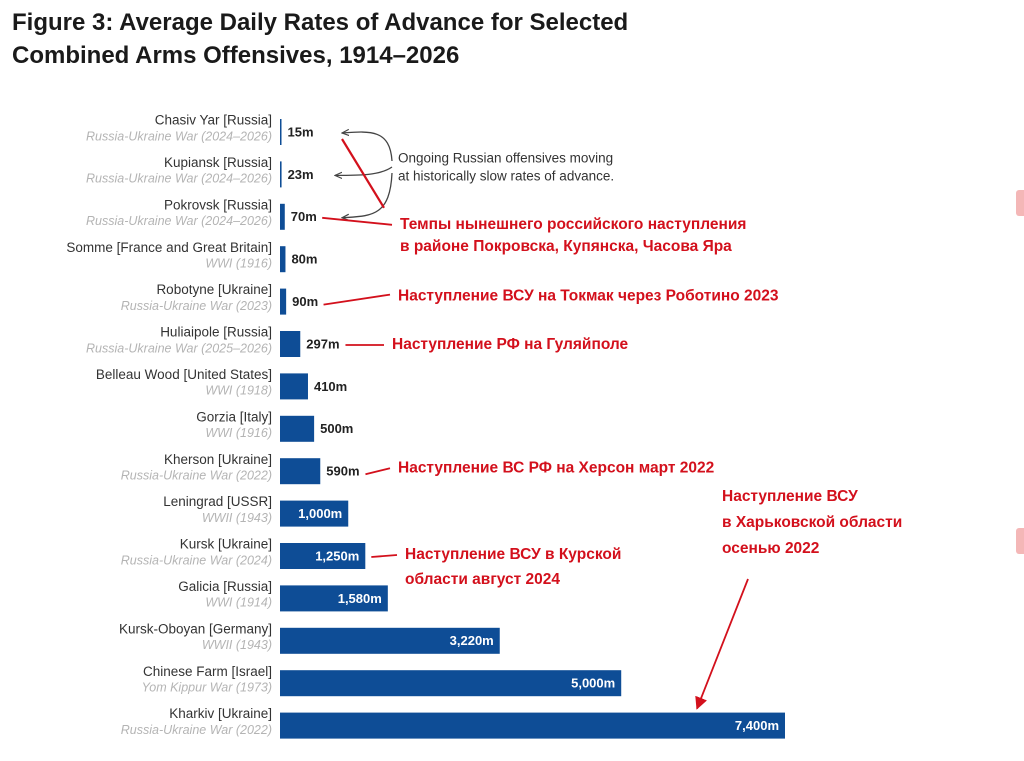  Describe the element at coordinates (301, 174) in the screenshot. I see `data-label: 23m` at that location.